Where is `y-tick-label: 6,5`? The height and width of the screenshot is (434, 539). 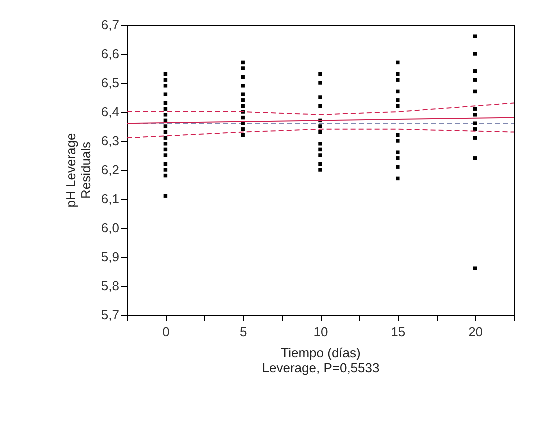 y-tick-label: 6,5 is located at coordinates (110, 83).